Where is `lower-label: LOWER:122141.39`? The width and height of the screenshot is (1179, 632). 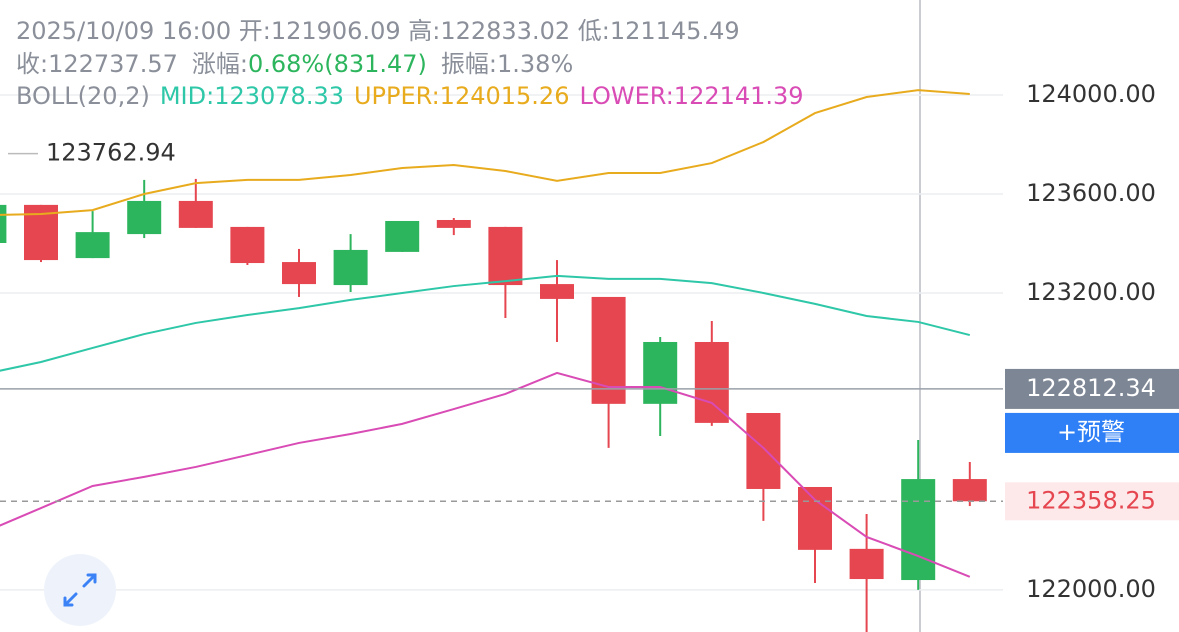 lower-label: LOWER:122141.39 is located at coordinates (691, 96).